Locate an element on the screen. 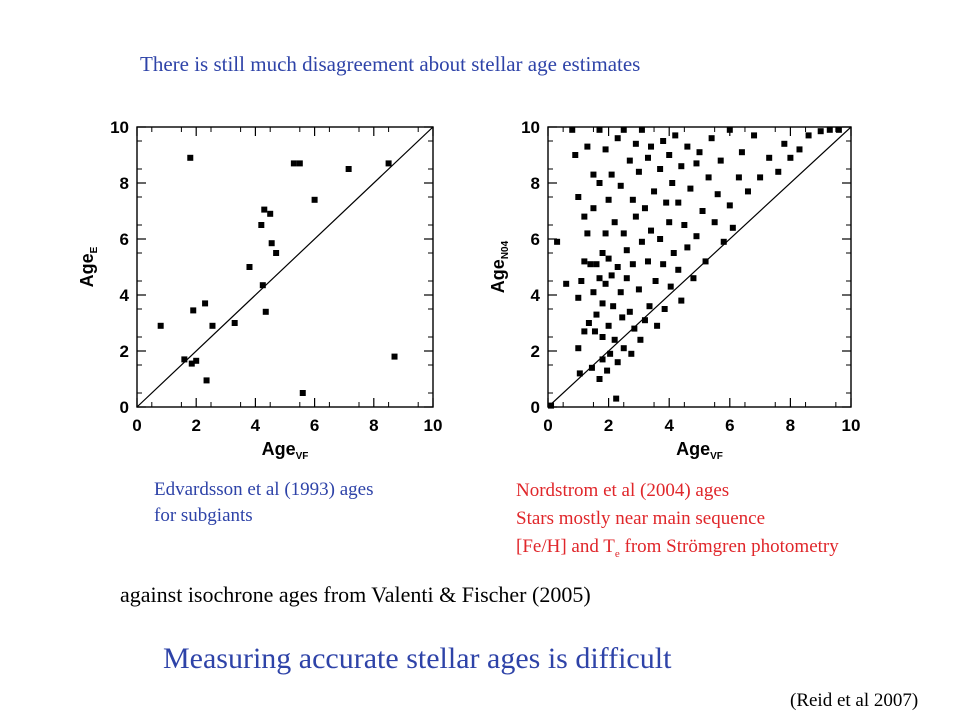 This screenshot has height=720, width=960. caption-nordstrom-line1: Nordstrom et al (2004) ages is located at coordinates (623, 490).